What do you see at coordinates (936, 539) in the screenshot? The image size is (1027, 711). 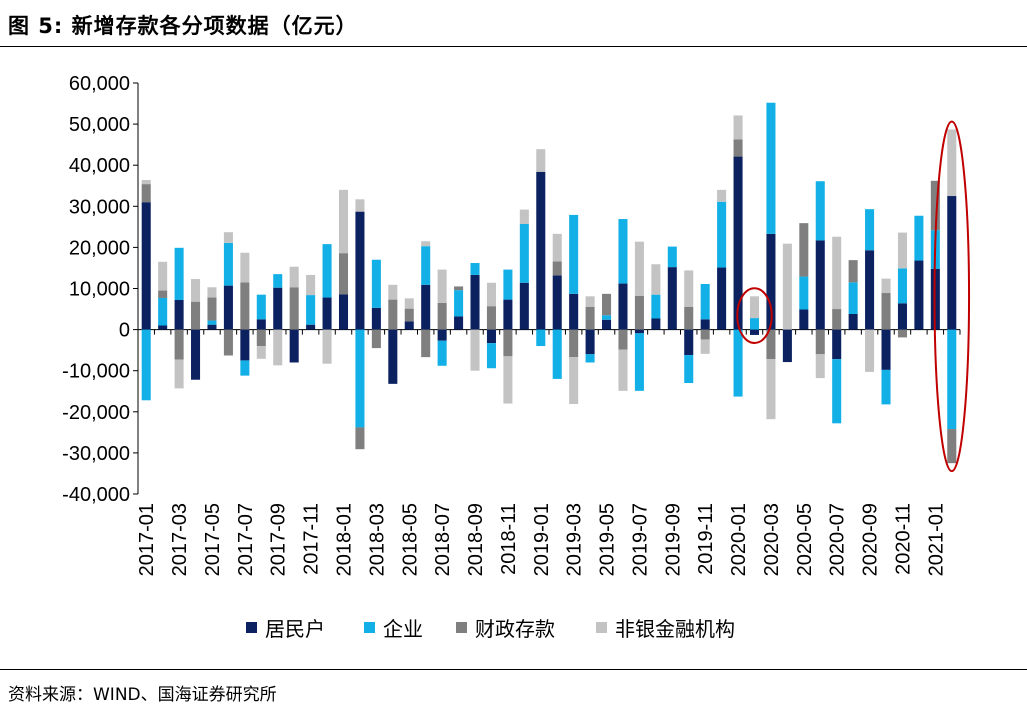 I see `x-tick-label: 2021-01` at bounding box center [936, 539].